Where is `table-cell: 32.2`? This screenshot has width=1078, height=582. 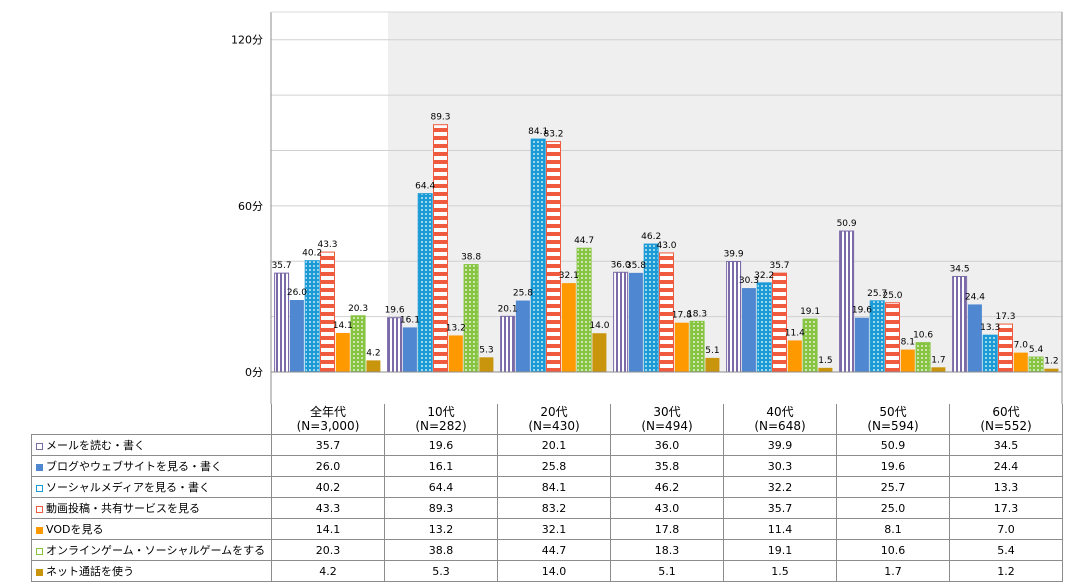
table-cell: 32.2 is located at coordinates (780, 487).